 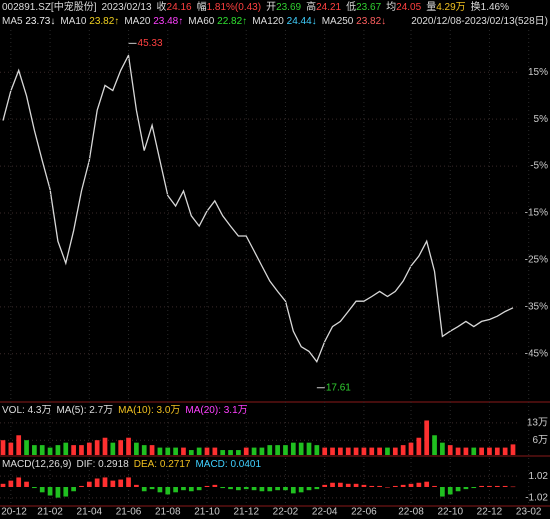 I want to click on quote-item: 量4.29万, so click(x=445, y=7).